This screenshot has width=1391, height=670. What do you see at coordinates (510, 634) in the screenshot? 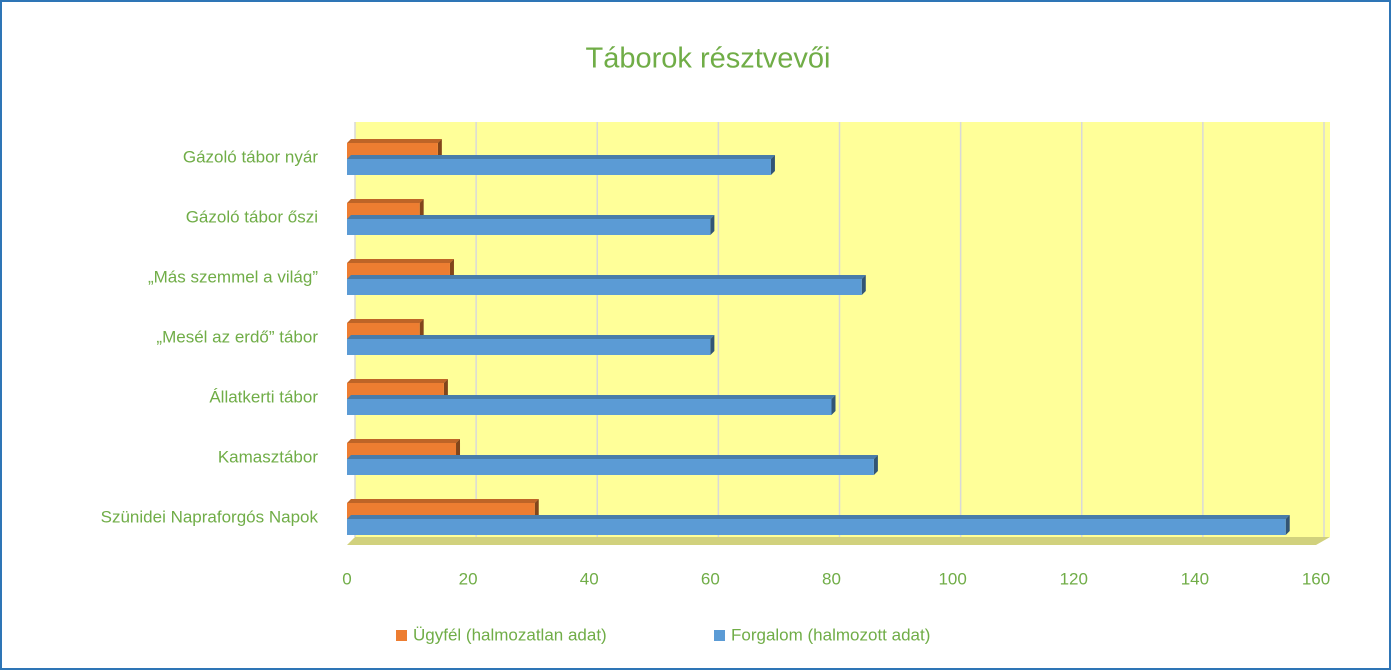
I see `legend-label: Ügyfél (halmozatlan adat)` at bounding box center [510, 634].